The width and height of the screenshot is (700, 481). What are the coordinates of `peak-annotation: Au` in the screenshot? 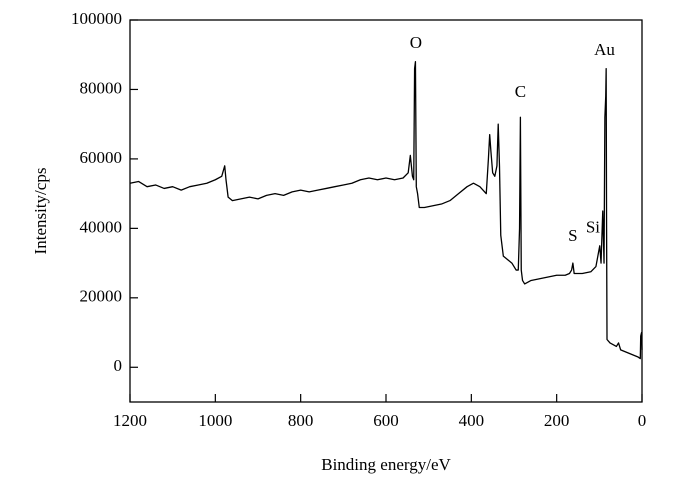 It's located at (604, 49).